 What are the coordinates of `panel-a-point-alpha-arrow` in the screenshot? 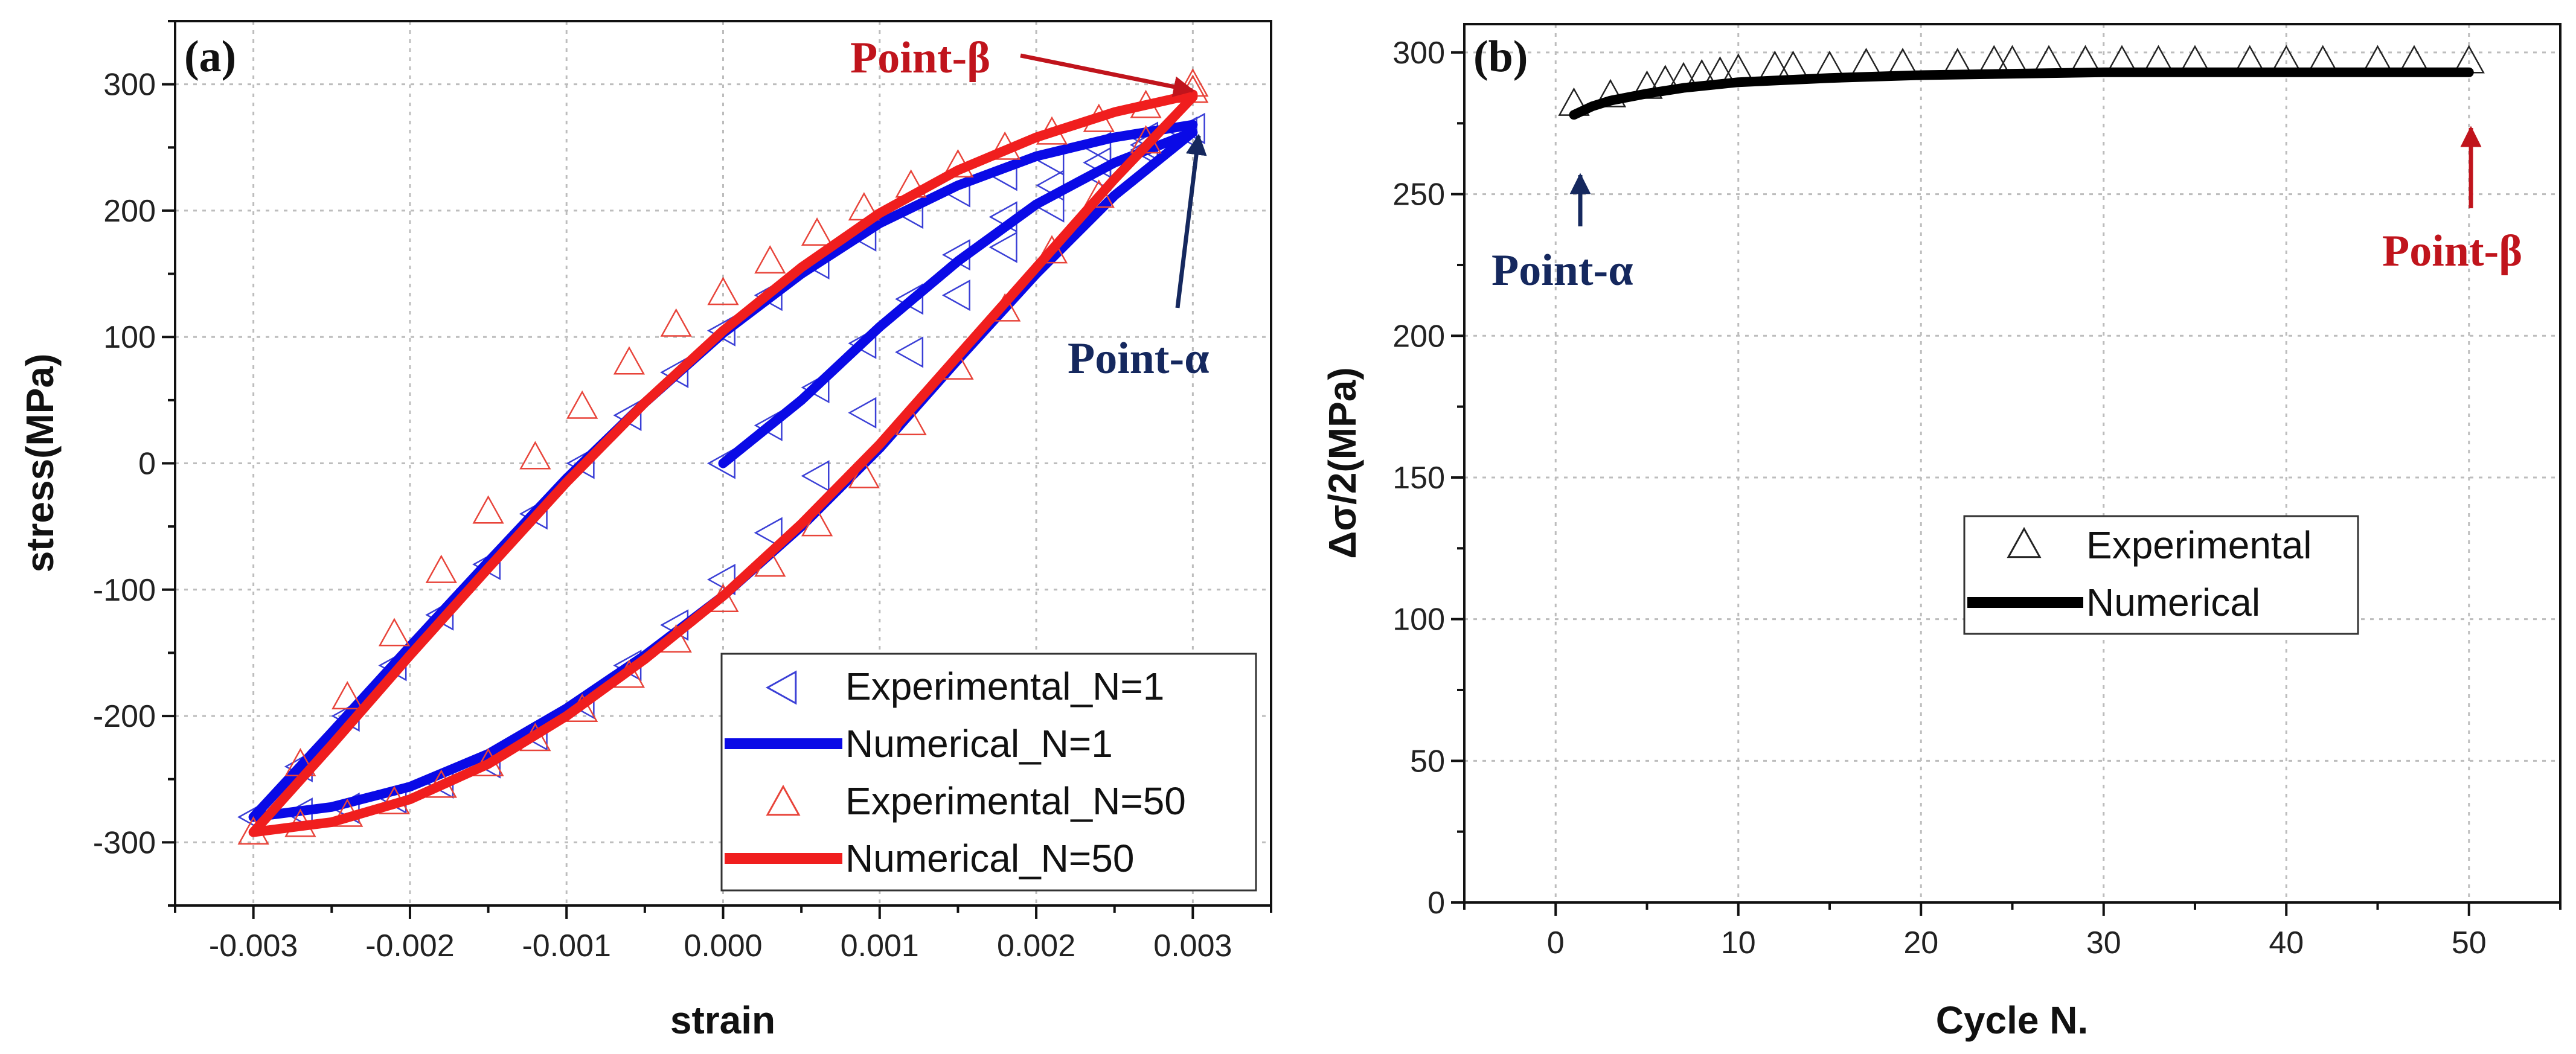 It's located at (1191, 220).